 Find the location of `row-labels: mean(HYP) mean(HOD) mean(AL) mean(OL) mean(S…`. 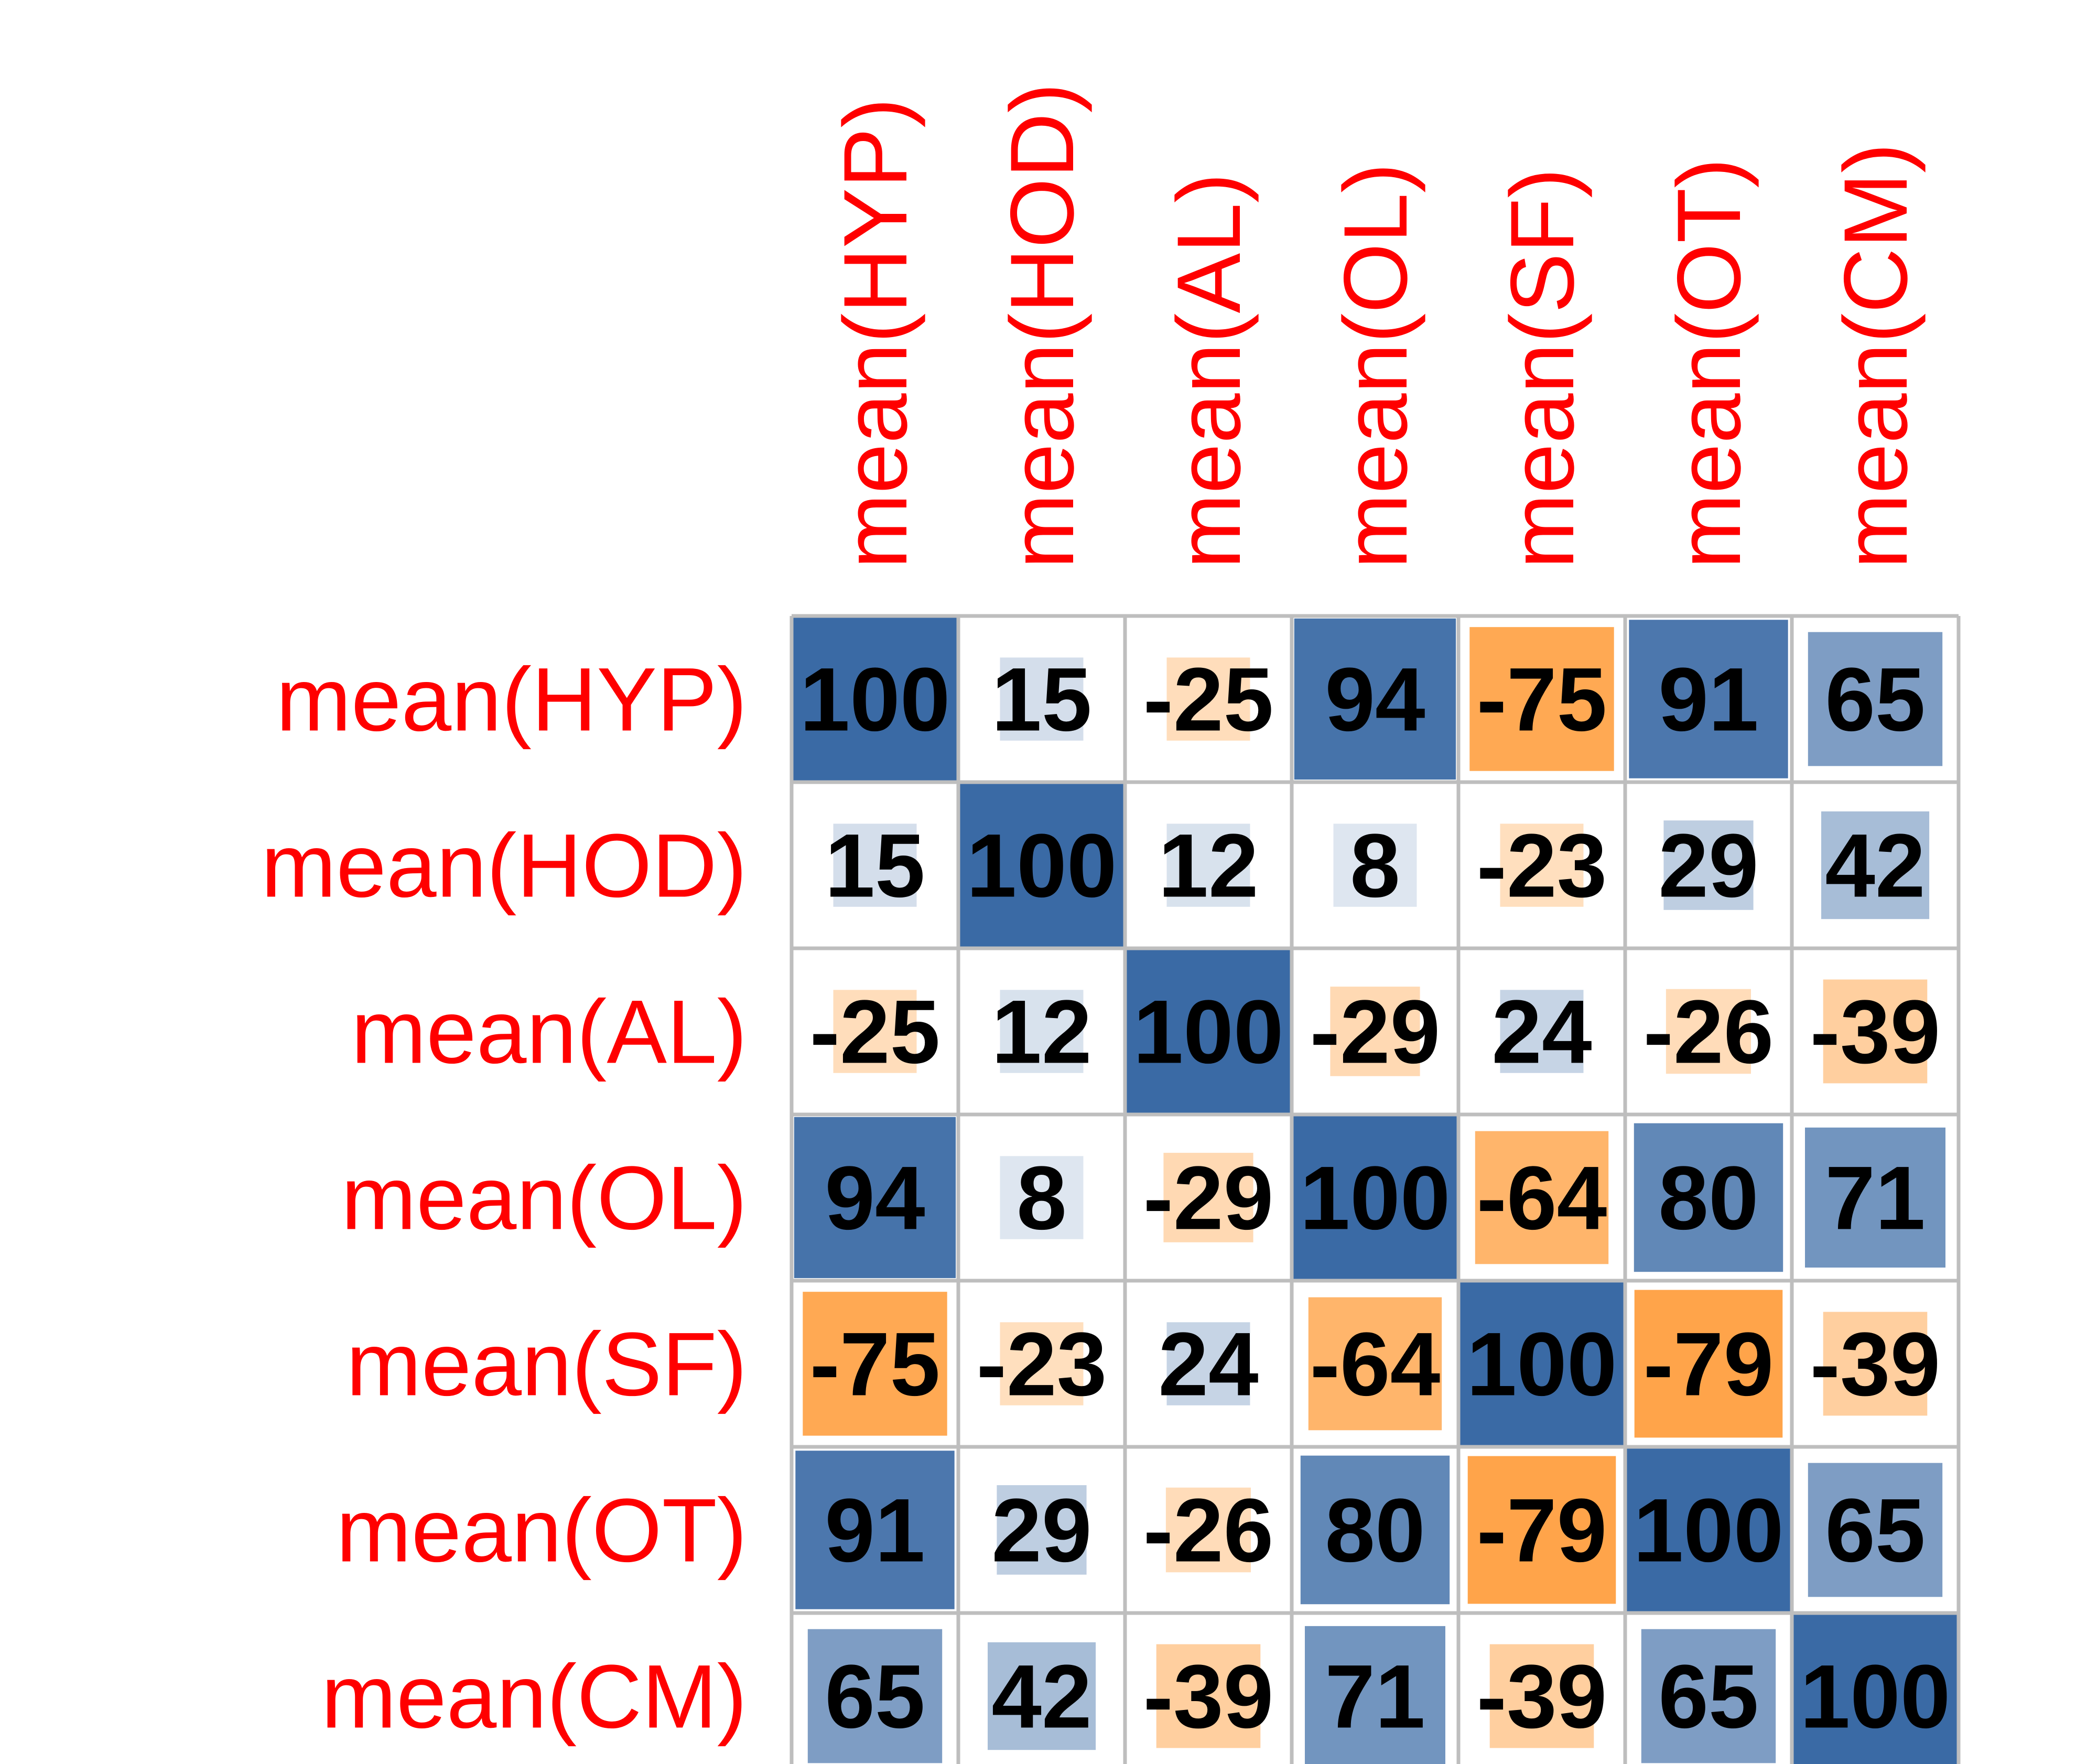

row-labels: mean(HYP) mean(HOD) mean(AL) mean(OL) mean(S… is located at coordinates (504, 1198).